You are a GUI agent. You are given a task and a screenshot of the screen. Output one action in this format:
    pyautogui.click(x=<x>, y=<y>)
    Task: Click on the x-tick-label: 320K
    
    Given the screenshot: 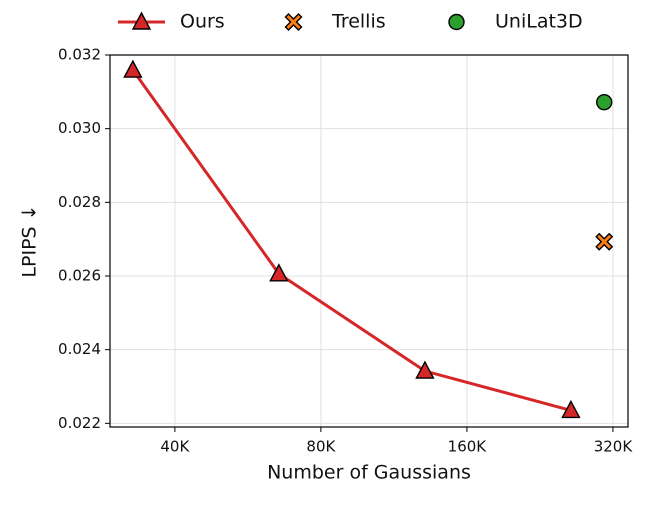 What is the action you would take?
    pyautogui.click(x=614, y=447)
    